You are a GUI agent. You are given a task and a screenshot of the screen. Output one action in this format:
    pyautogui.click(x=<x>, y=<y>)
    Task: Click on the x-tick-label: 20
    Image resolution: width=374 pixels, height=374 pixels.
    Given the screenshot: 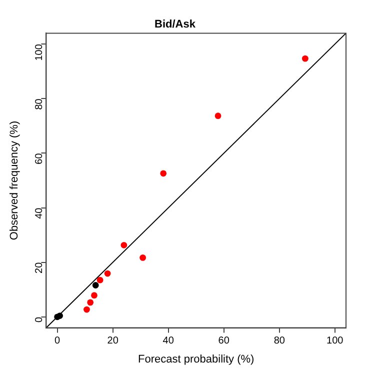 What is the action you would take?
    pyautogui.click(x=113, y=341)
    